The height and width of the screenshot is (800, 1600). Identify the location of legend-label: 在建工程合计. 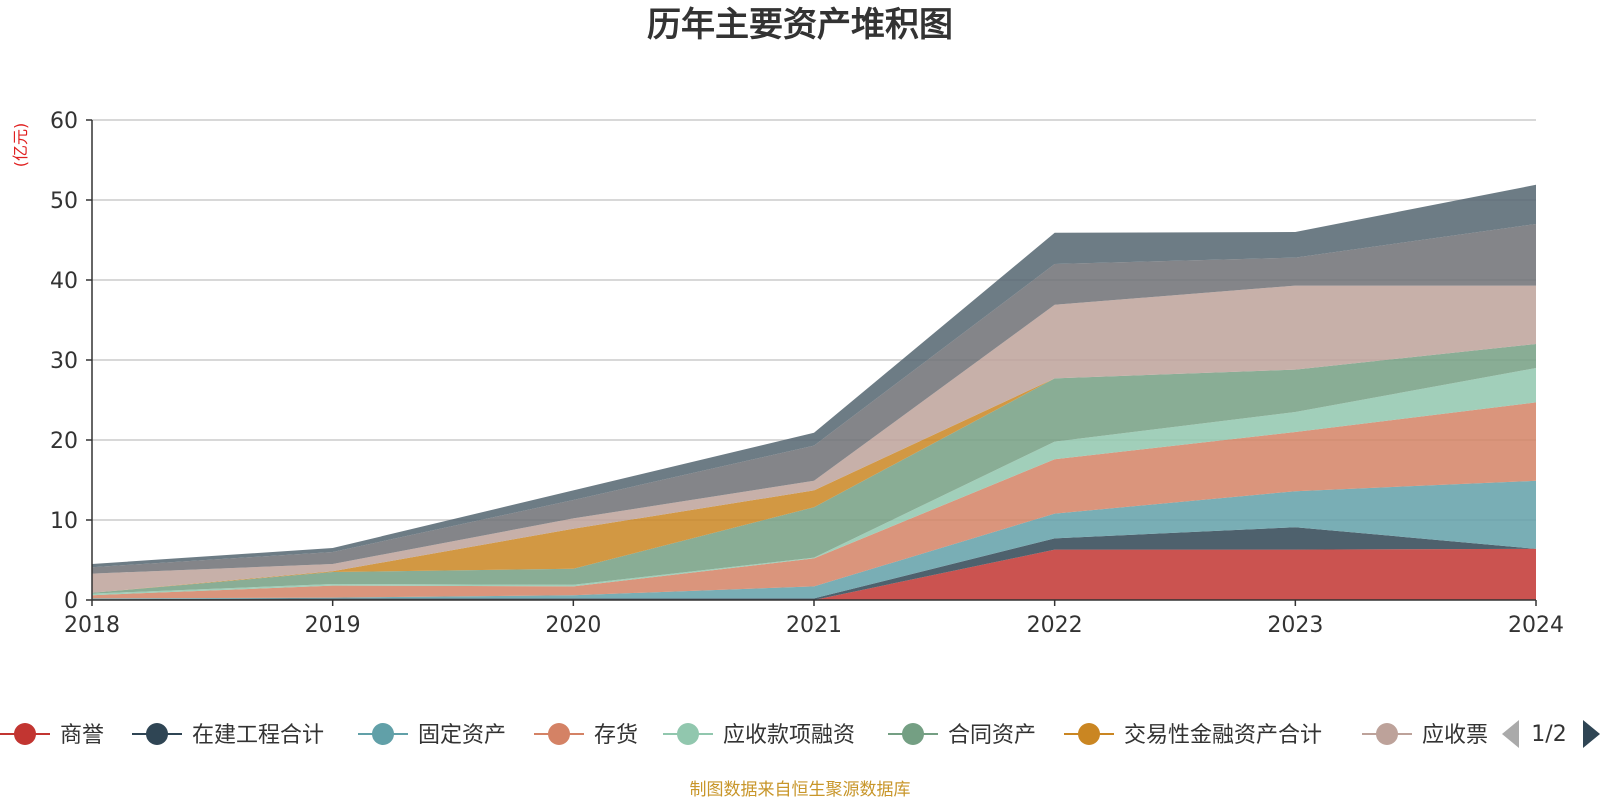
(258, 735).